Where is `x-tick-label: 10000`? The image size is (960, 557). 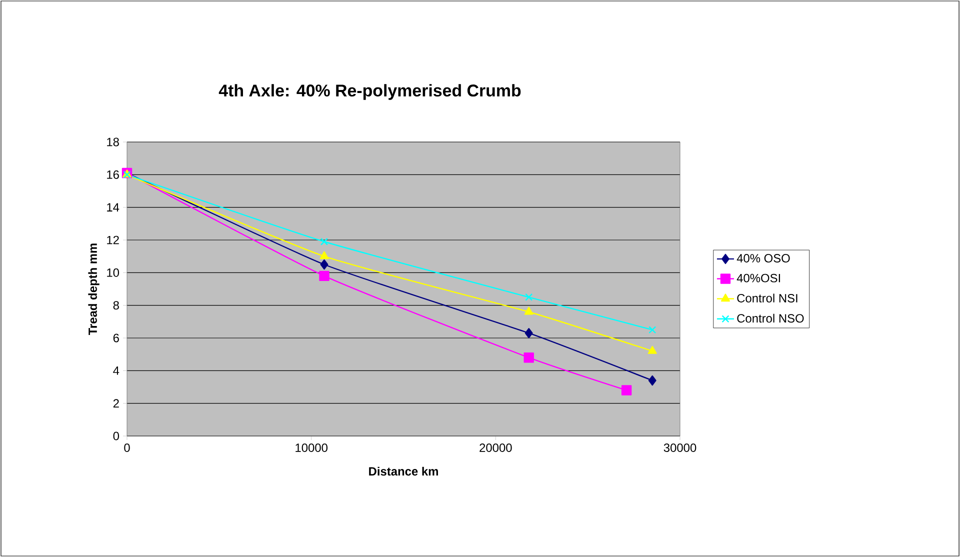 x-tick-label: 10000 is located at coordinates (312, 448).